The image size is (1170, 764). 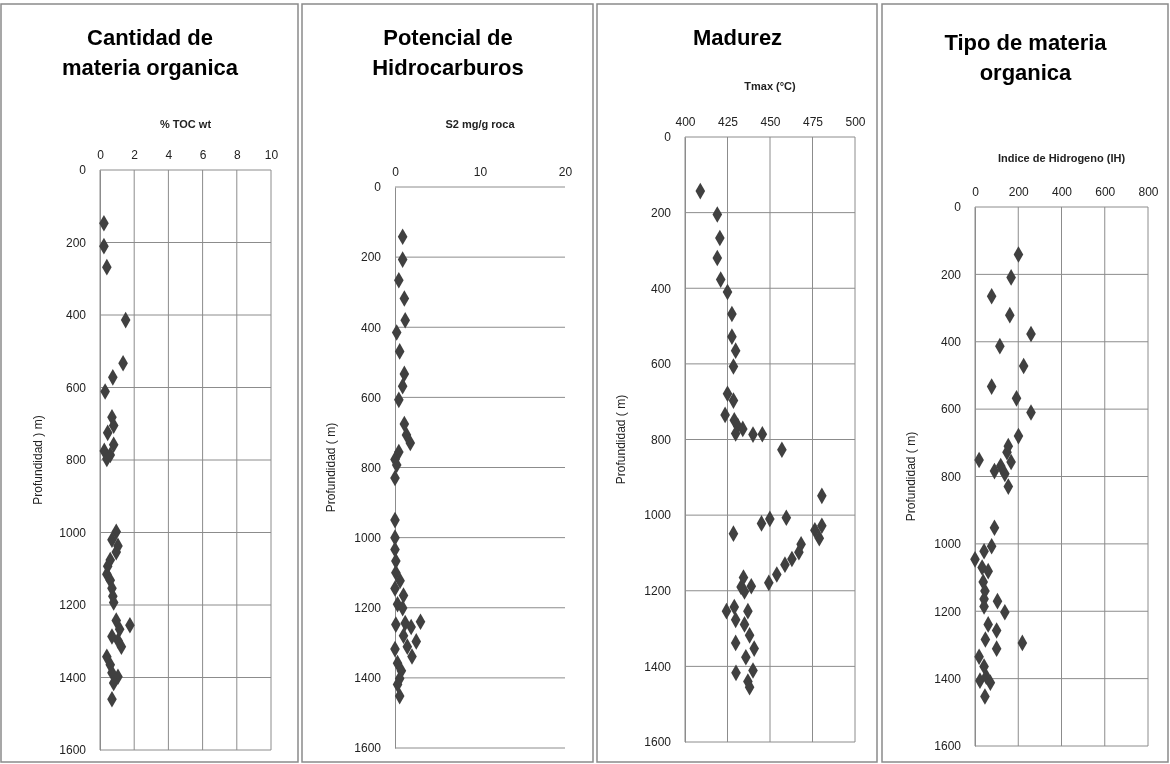 What do you see at coordinates (1148, 192) in the screenshot?
I see `x-tick-label: 800` at bounding box center [1148, 192].